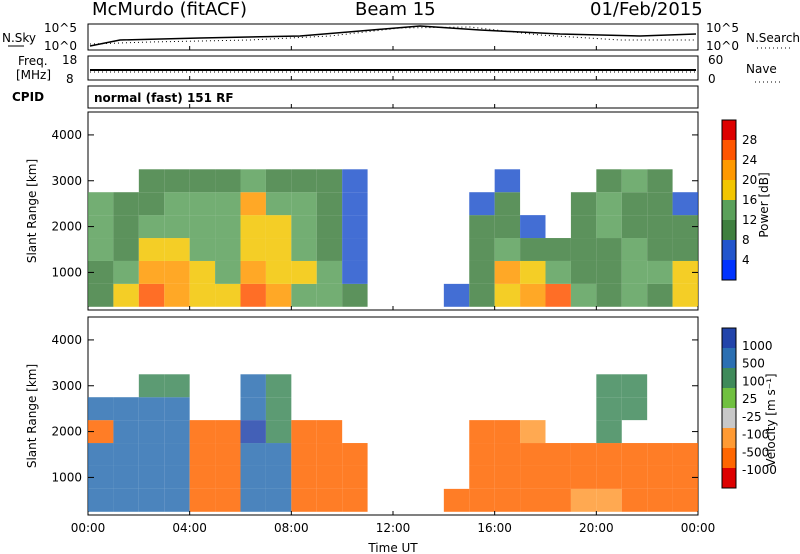 Image resolution: width=800 pixels, height=554 pixels. Describe the element at coordinates (66, 181) in the screenshot. I see `power-ytick-label: 3000` at that location.